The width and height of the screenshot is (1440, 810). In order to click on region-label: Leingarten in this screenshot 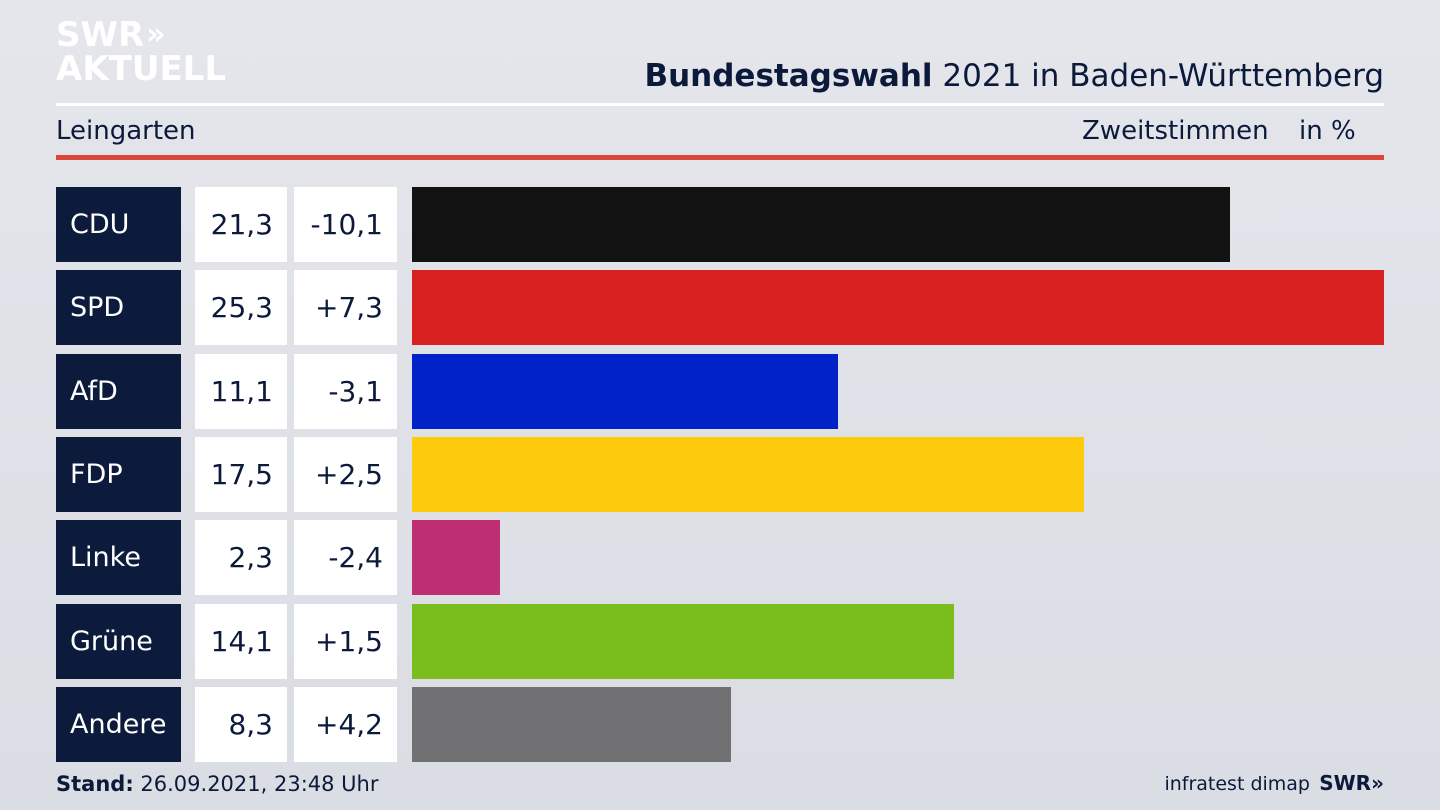, I will do `click(126, 131)`.